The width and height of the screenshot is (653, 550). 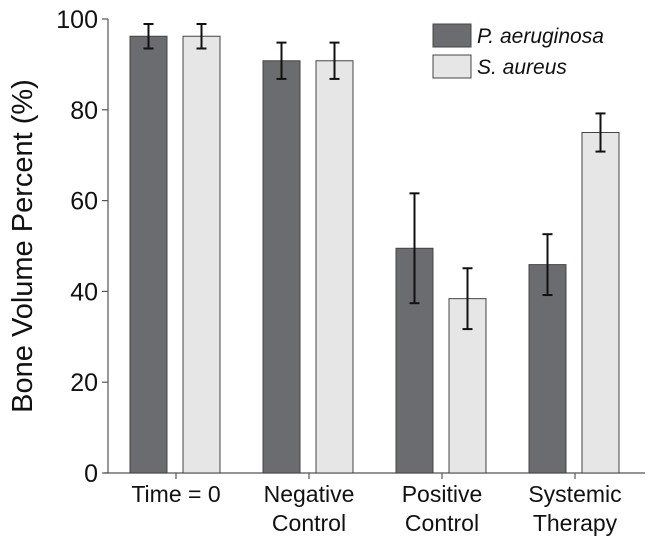 What do you see at coordinates (442, 494) in the screenshot?
I see `x-tick-label: Positive` at bounding box center [442, 494].